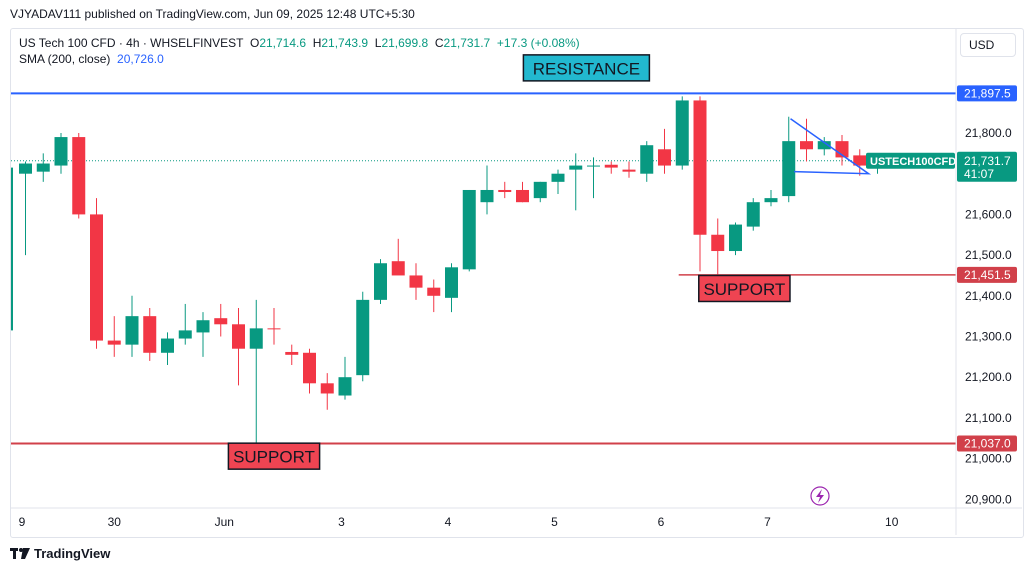  Describe the element at coordinates (254, 43) in the screenshot. I see `legend-open-label: O` at that location.